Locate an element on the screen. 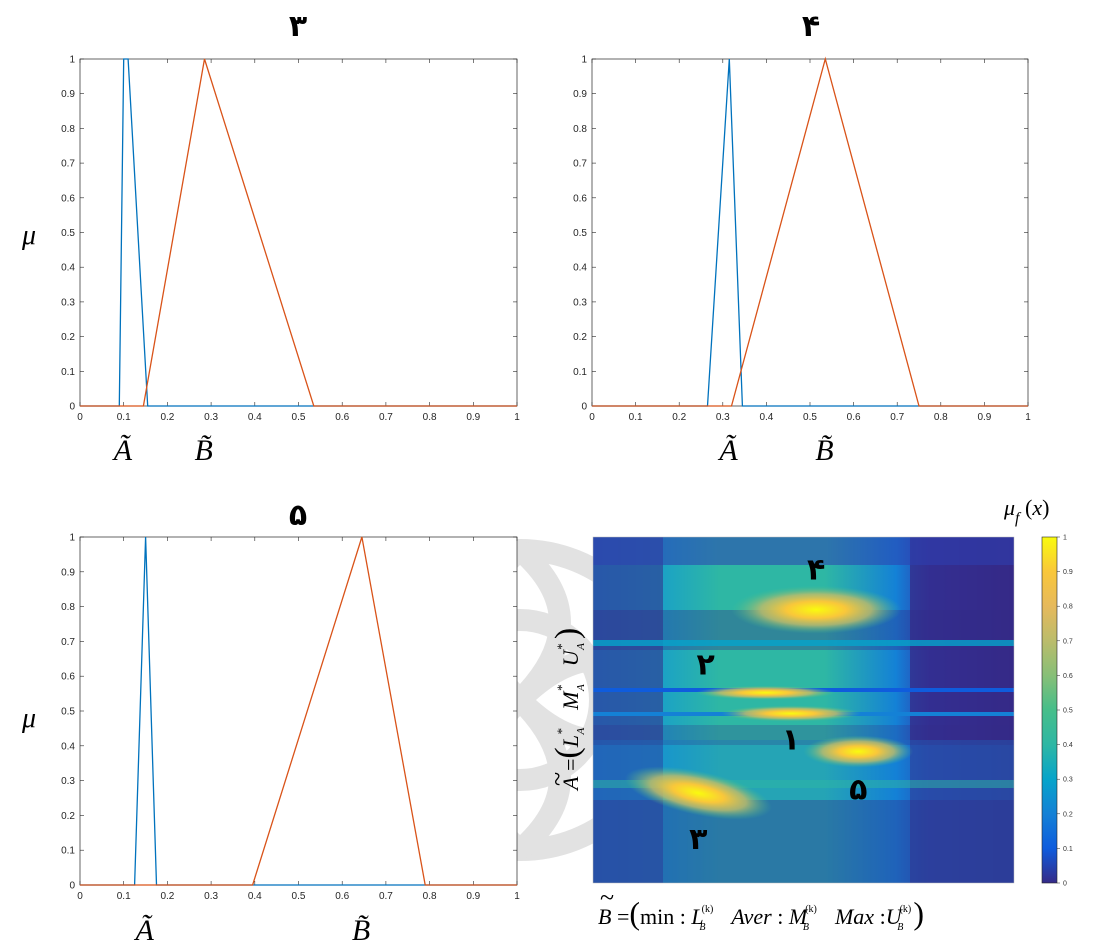 The width and height of the screenshot is (1094, 945). colorbar-tick-label: 1 is located at coordinates (1065, 538).